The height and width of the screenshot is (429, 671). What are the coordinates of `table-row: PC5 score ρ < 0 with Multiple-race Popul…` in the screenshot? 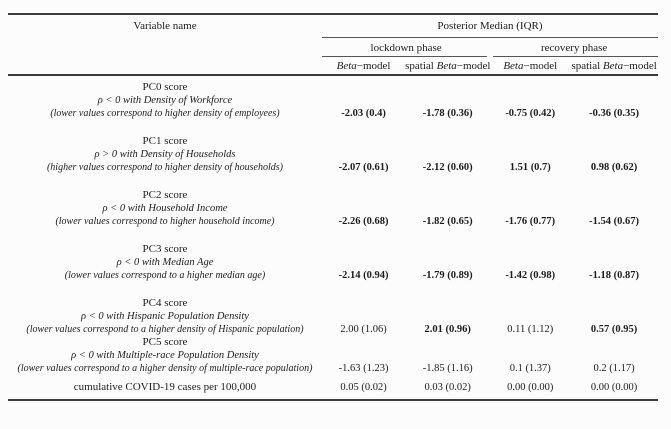 It's located at (333, 357).